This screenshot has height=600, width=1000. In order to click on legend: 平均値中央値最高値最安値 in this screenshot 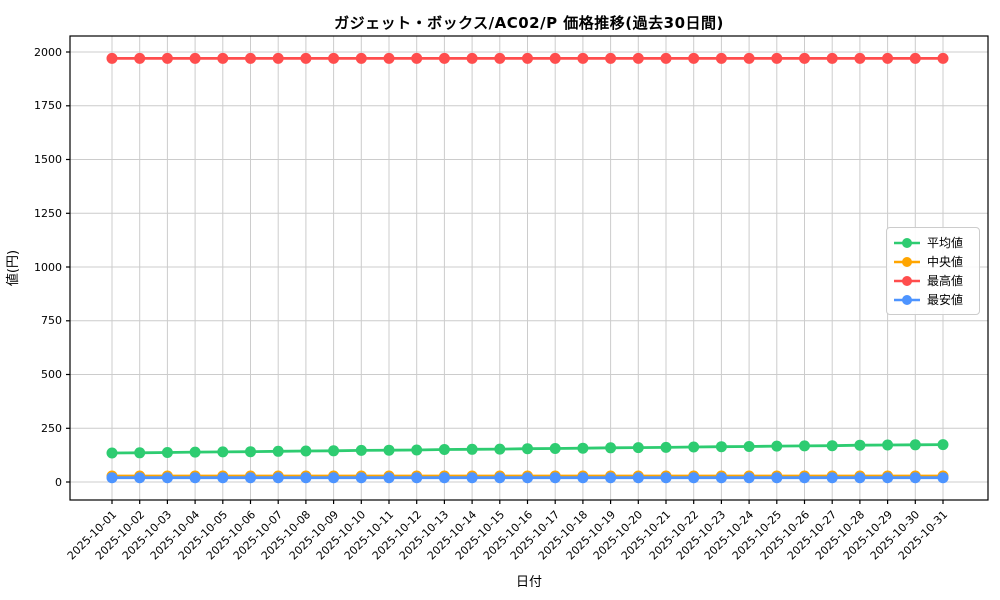, I will do `click(933, 271)`.